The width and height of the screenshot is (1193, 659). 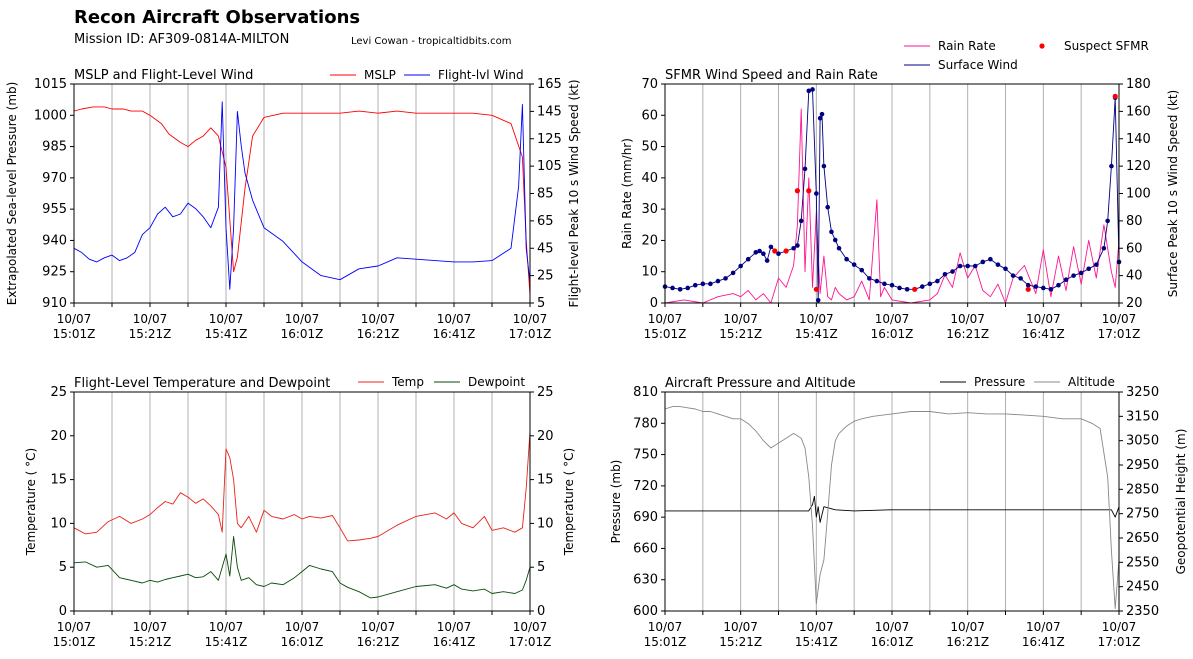 What do you see at coordinates (645, 486) in the screenshot?
I see `y-tick-label: 720` at bounding box center [645, 486].